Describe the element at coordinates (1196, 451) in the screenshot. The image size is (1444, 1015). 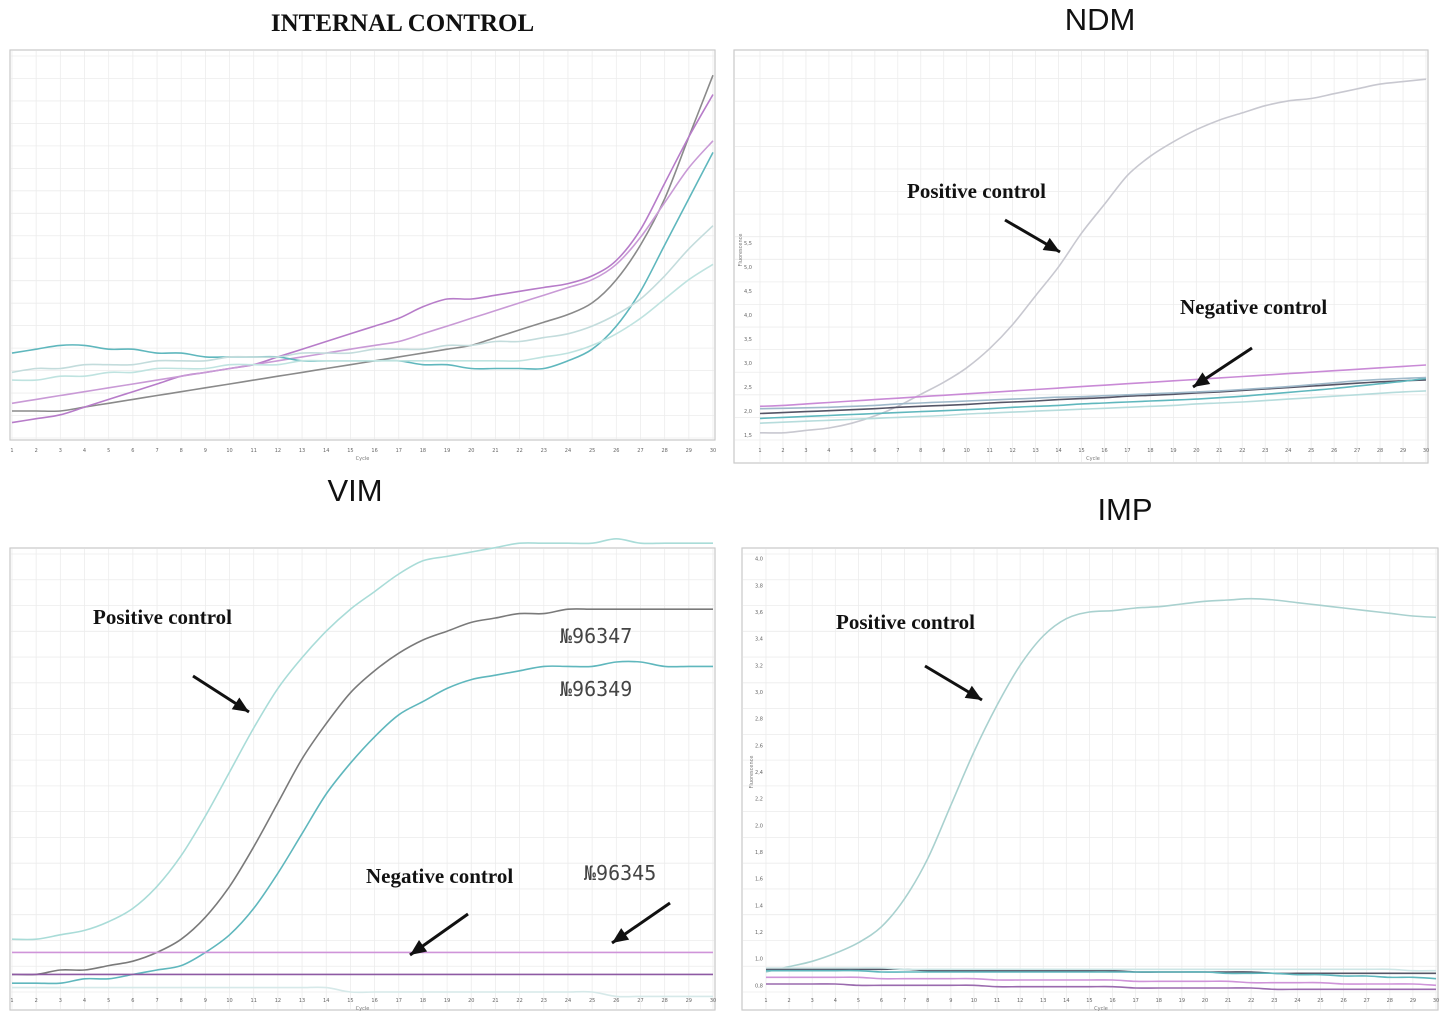
I see `x-tick-label: 20` at that location.